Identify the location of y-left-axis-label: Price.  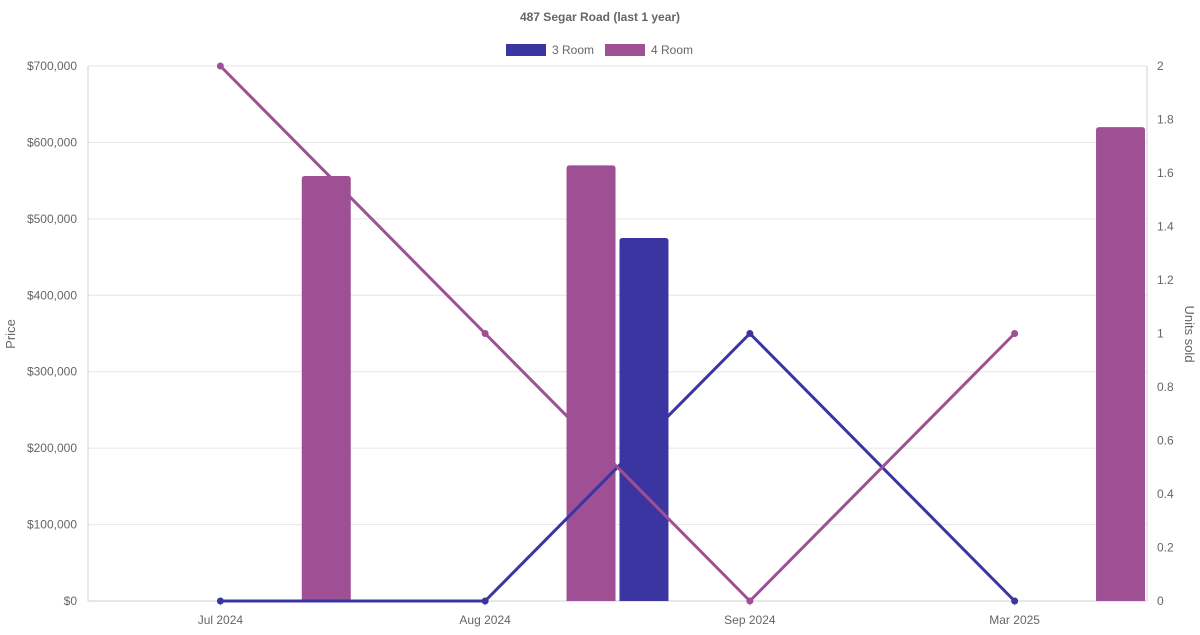
(10, 334).